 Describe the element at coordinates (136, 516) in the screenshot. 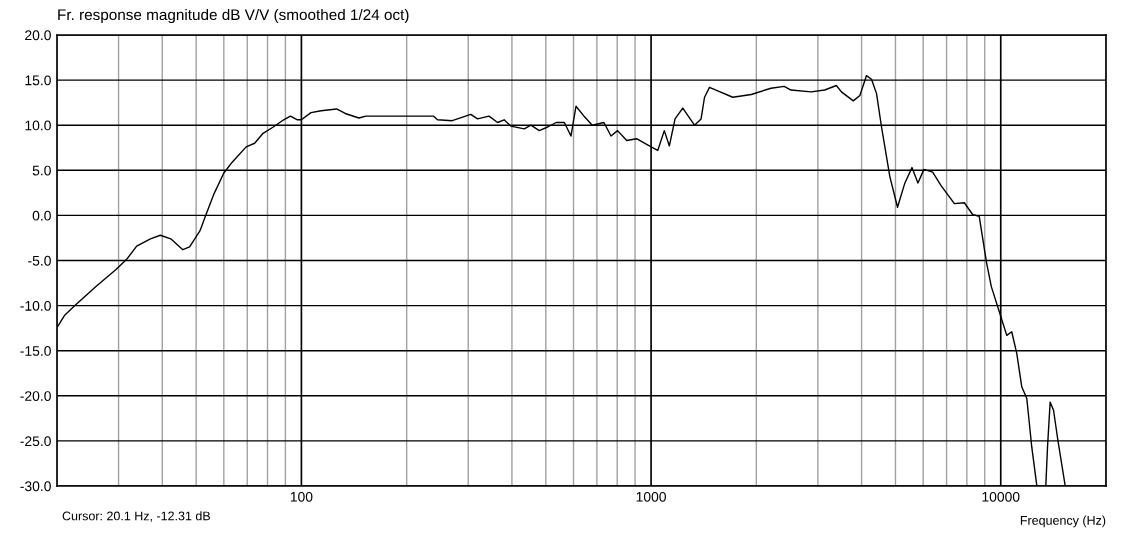

I see `text: Cursor: 20.1 Hz, -12.31 dB` at that location.